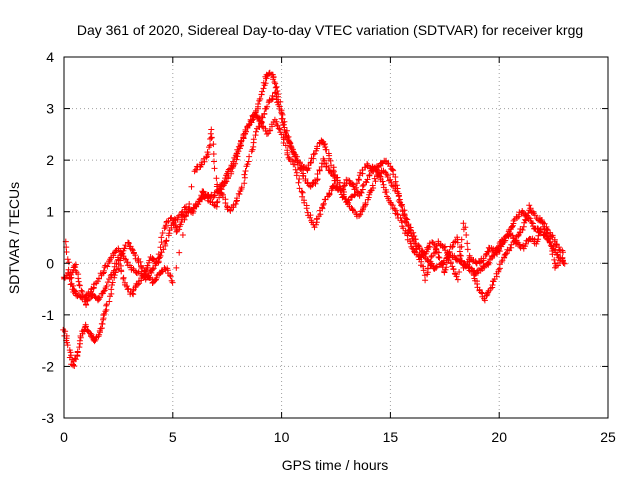 The image size is (640, 480). Describe the element at coordinates (48, 366) in the screenshot. I see `y-tick-label: -2` at that location.